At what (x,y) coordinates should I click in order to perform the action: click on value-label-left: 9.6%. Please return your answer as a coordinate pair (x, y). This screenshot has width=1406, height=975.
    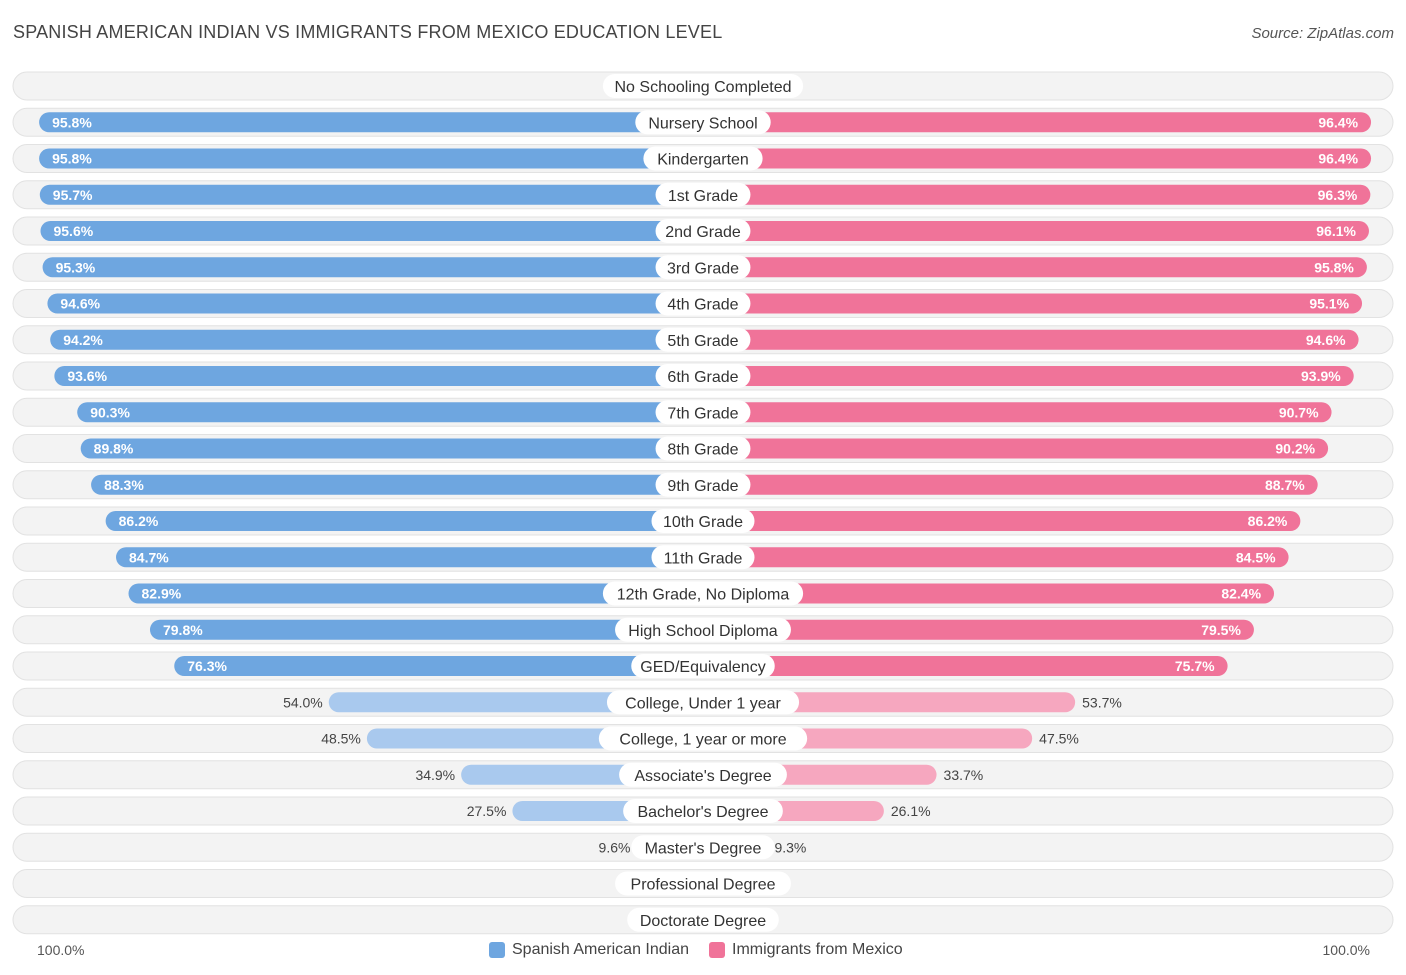
    Looking at the image, I should click on (615, 847).